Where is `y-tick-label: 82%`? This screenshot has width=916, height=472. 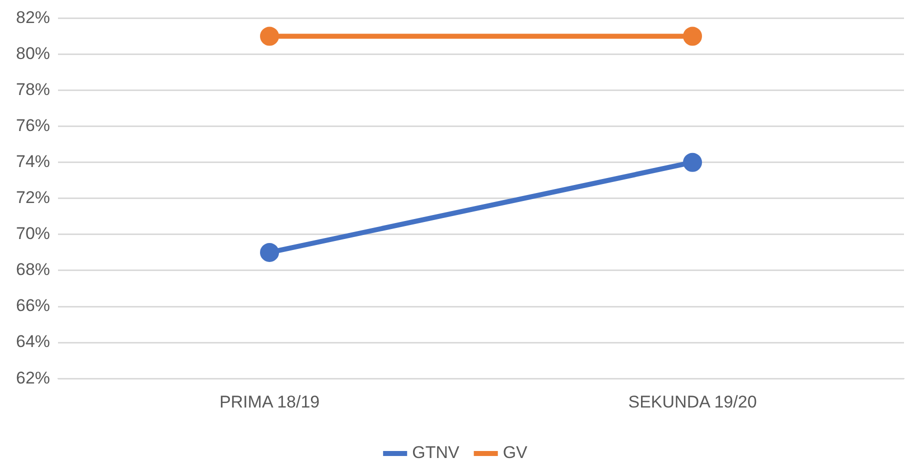 y-tick-label: 82% is located at coordinates (33, 17).